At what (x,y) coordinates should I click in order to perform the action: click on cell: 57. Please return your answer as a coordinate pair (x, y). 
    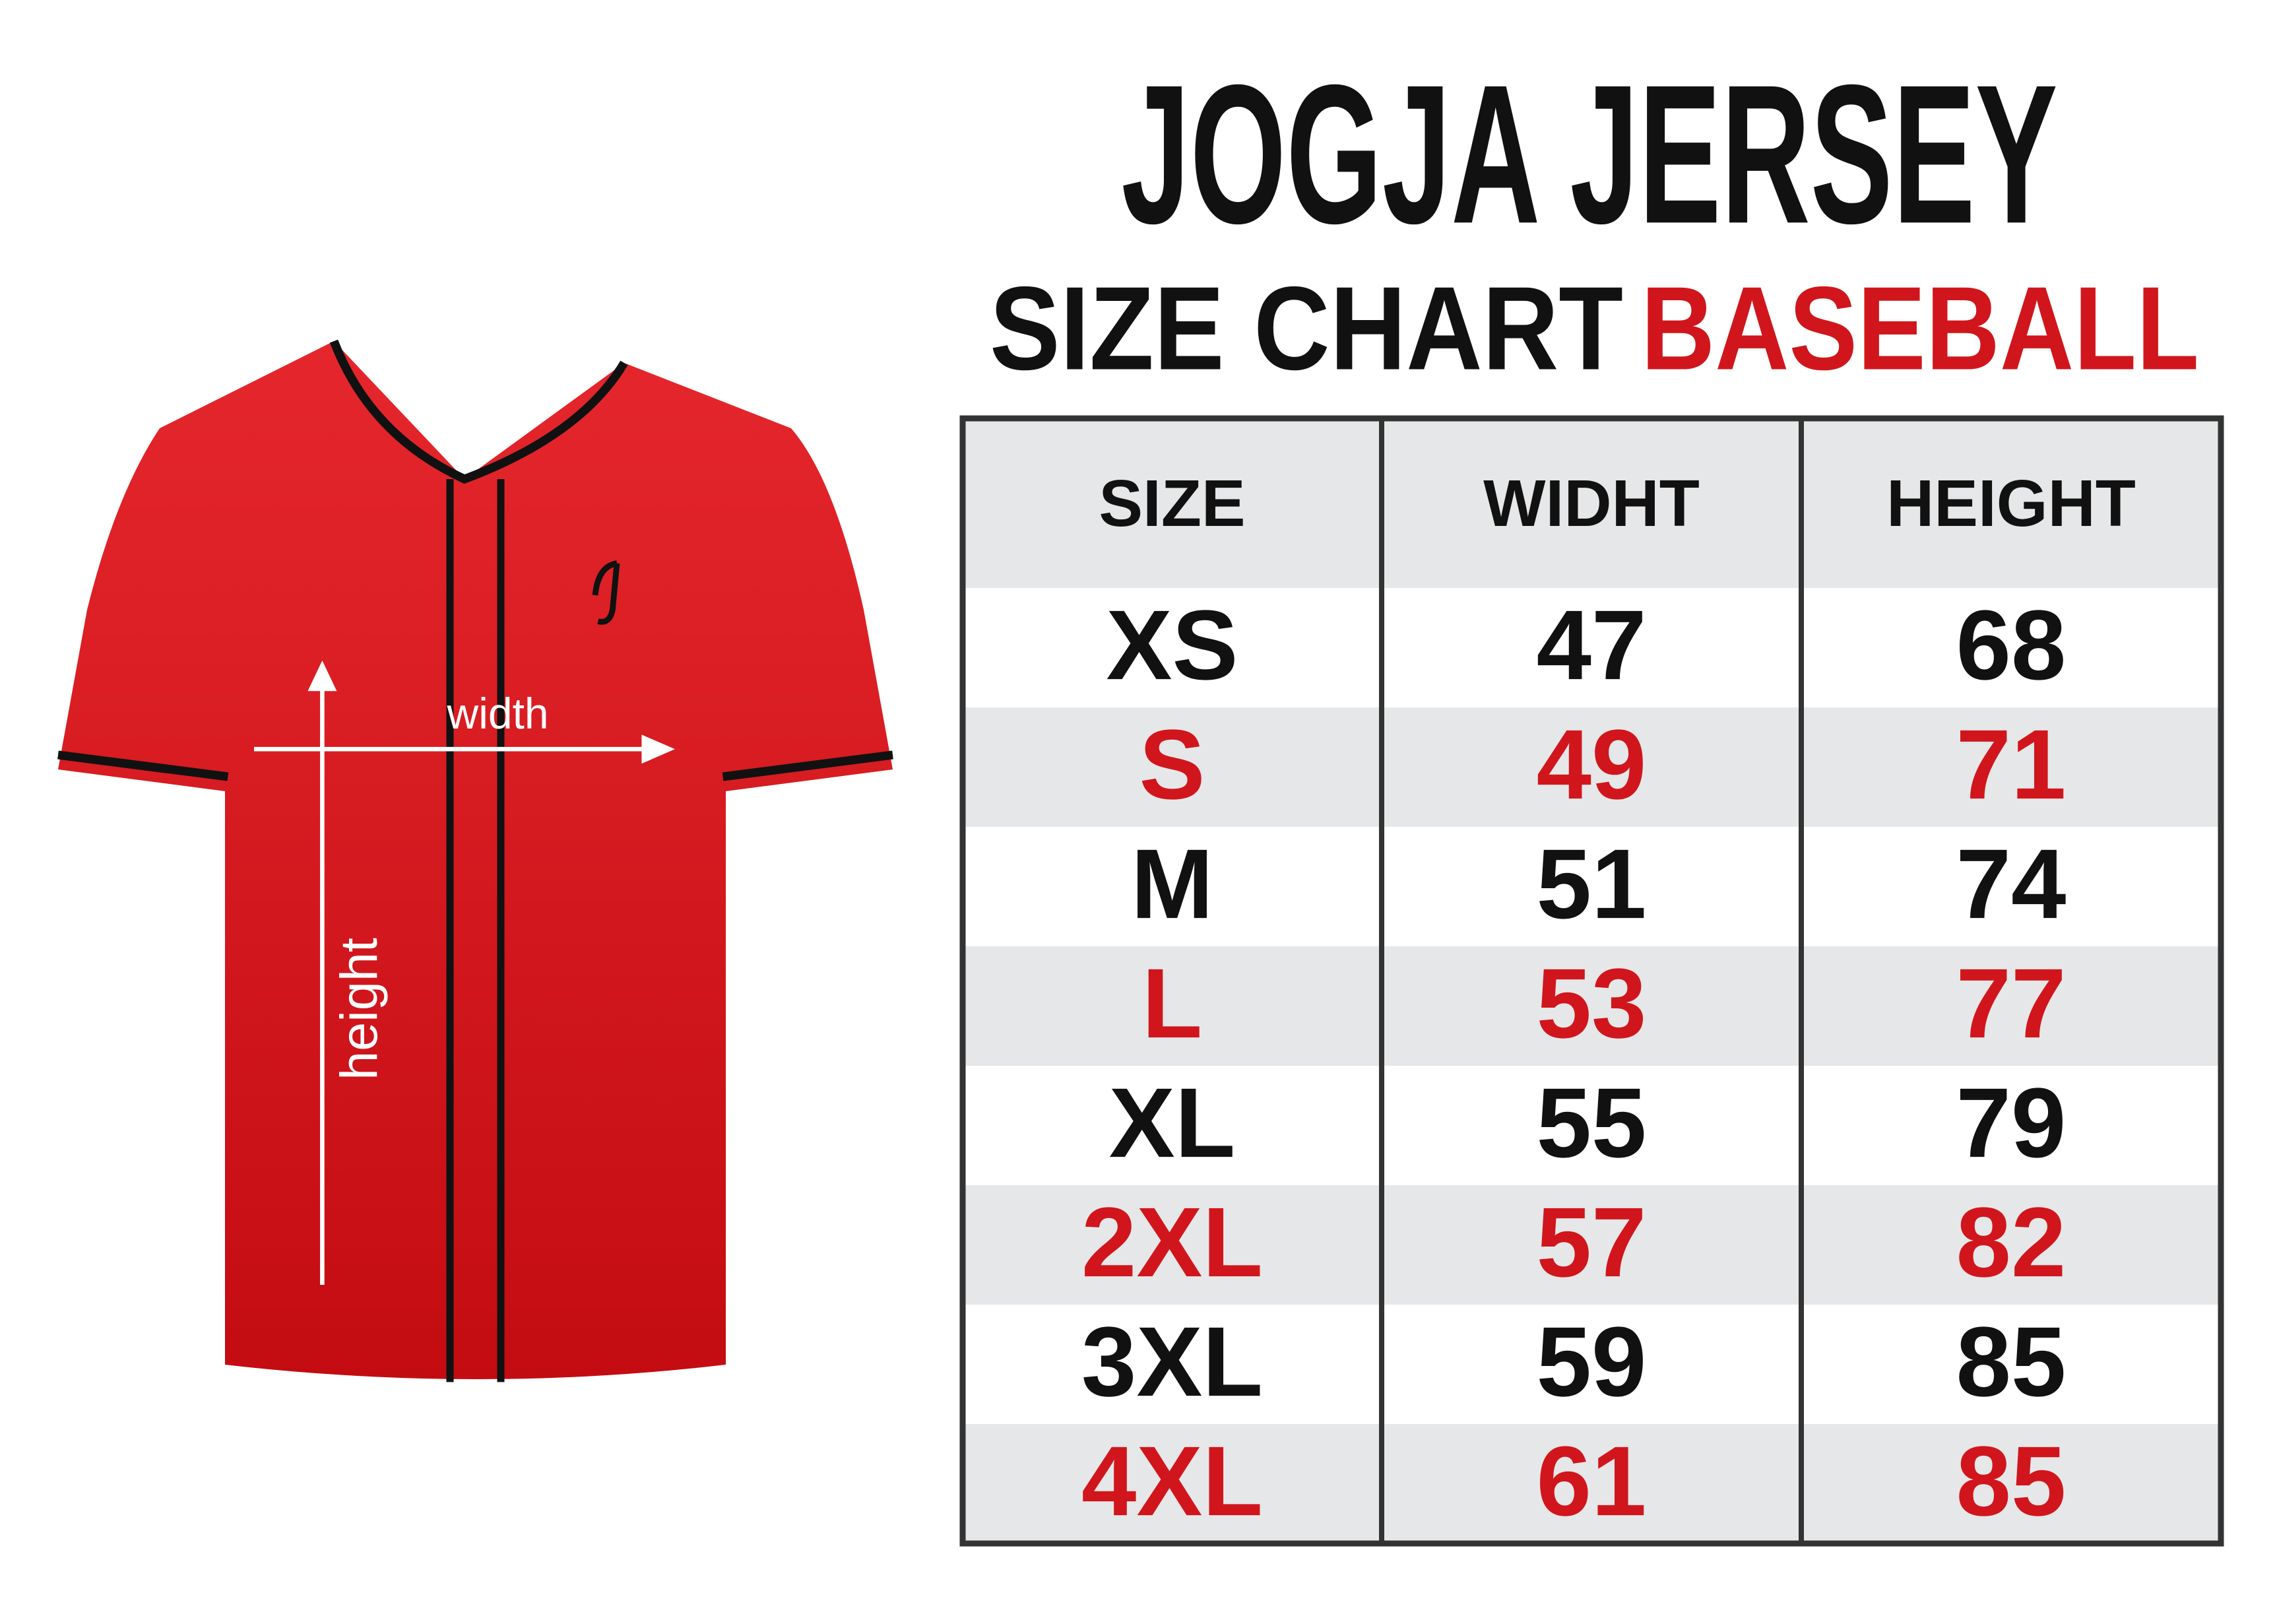
    Looking at the image, I should click on (1592, 1242).